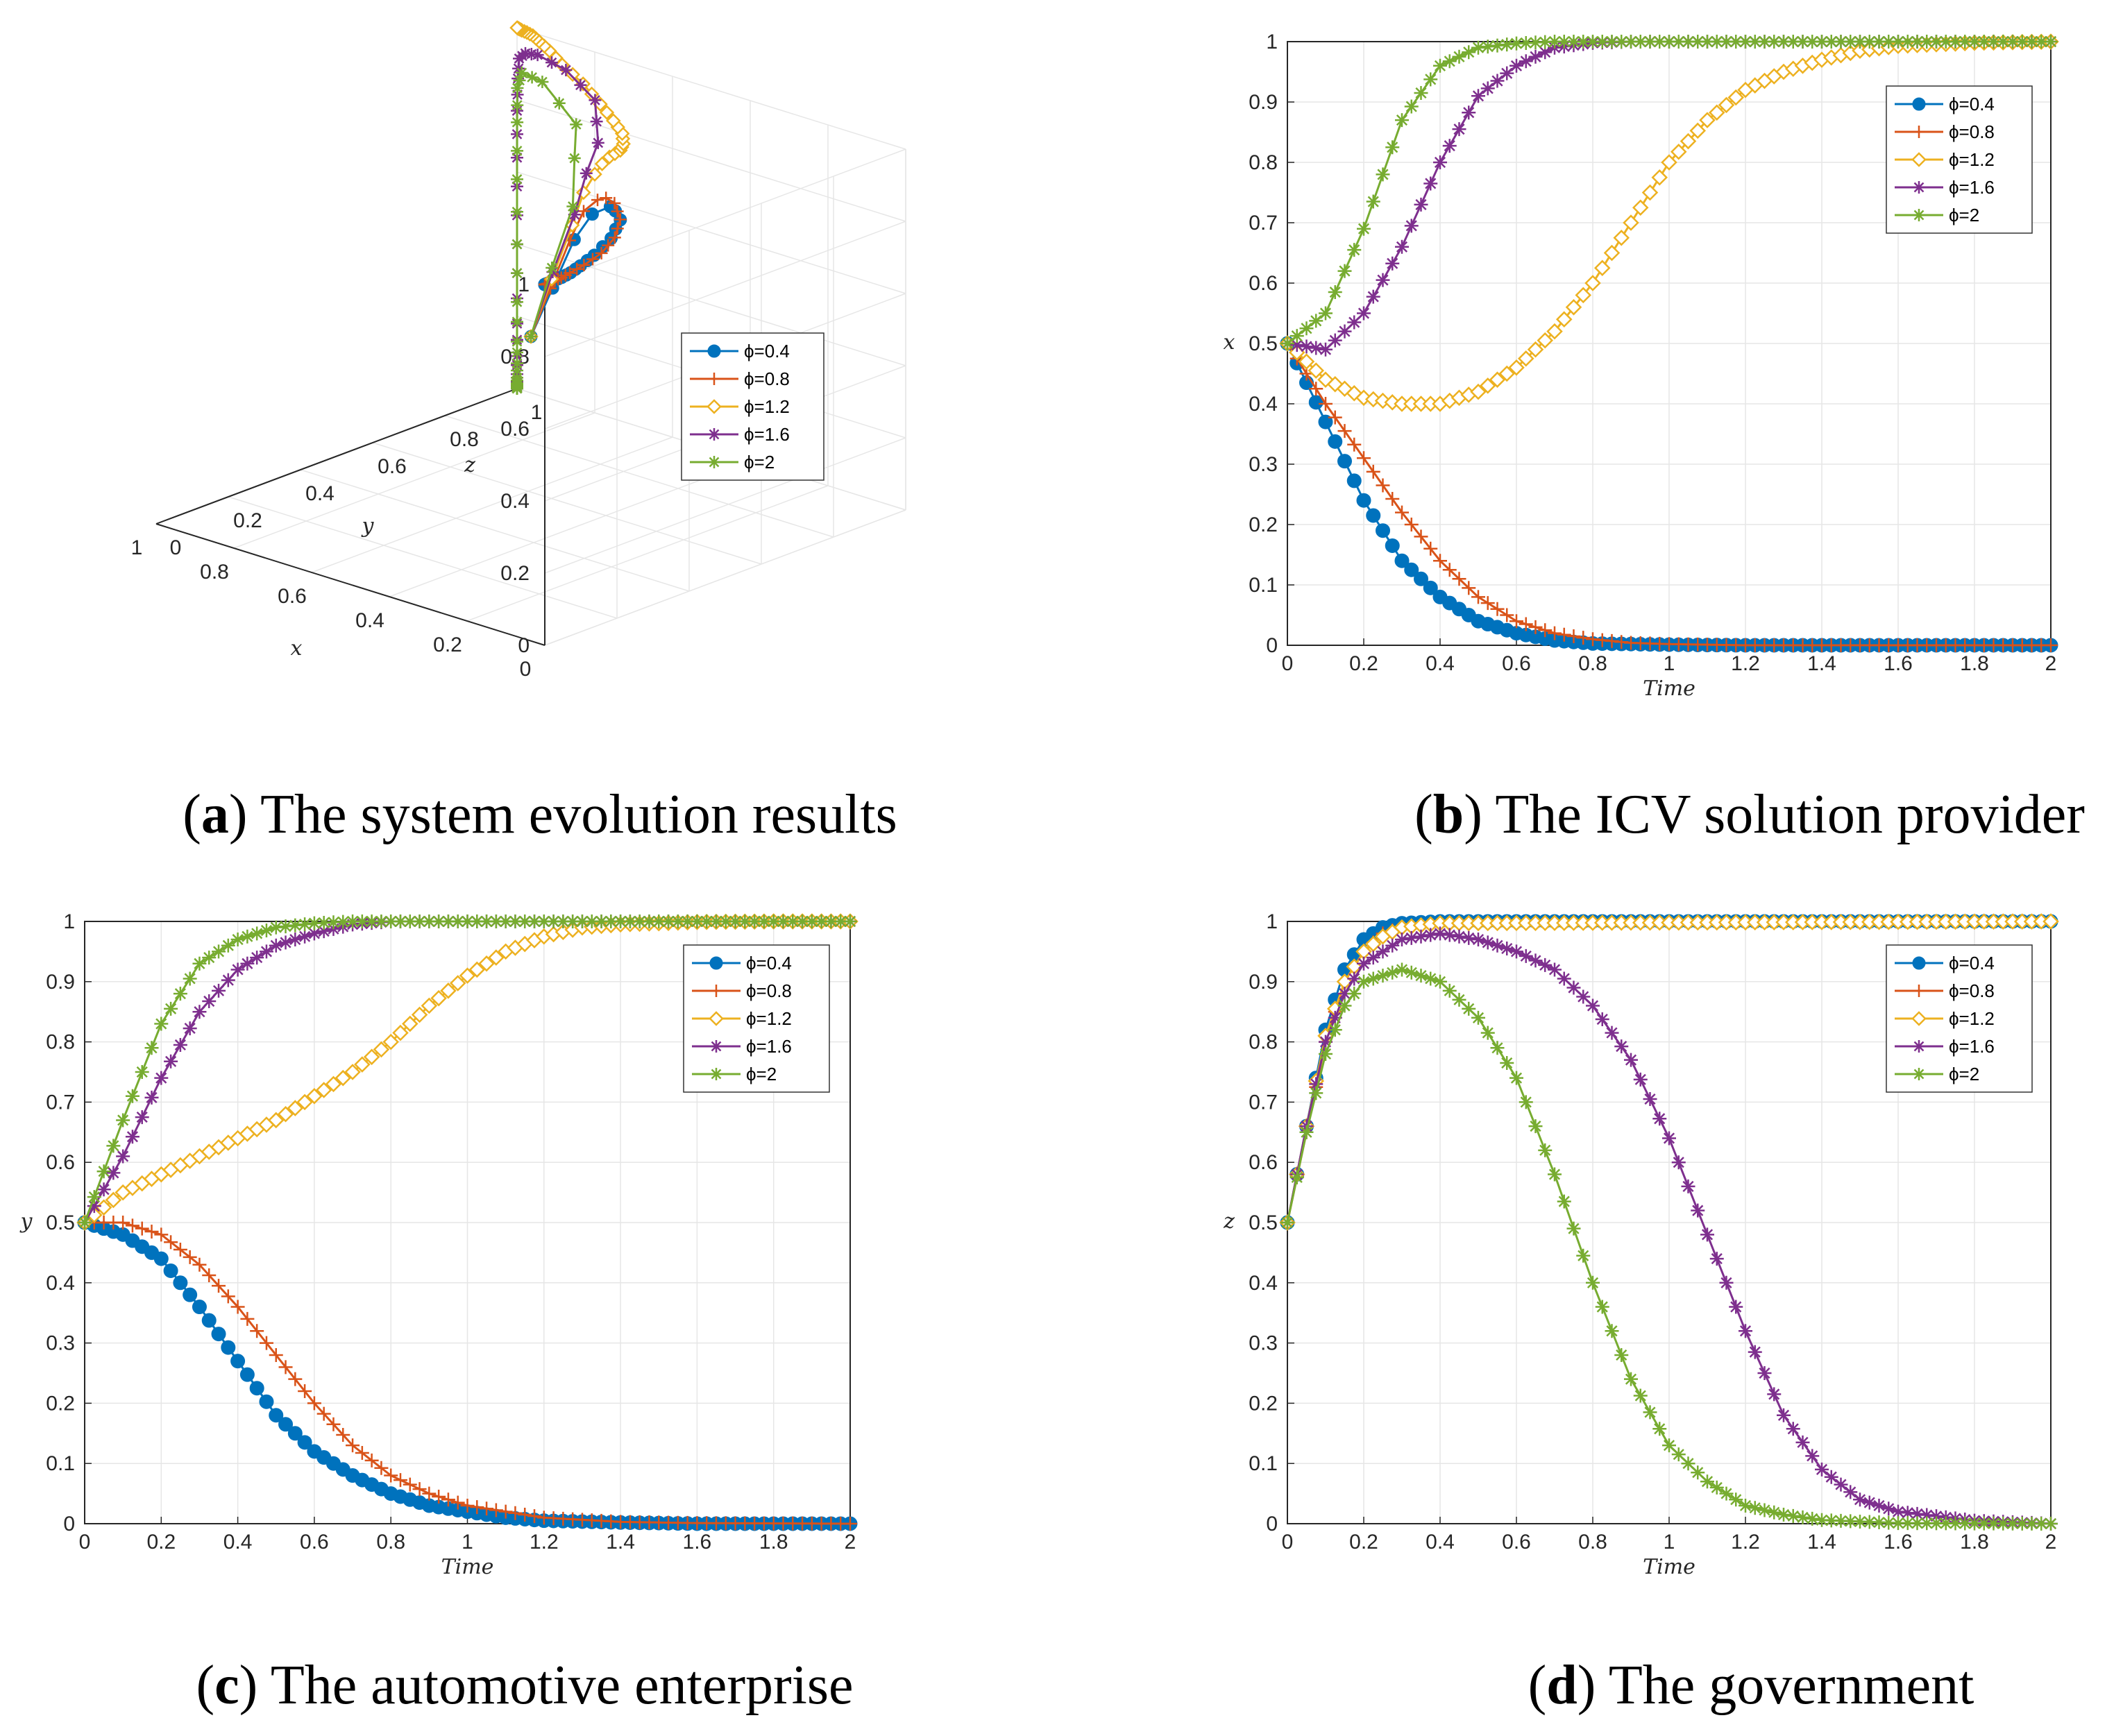  I want to click on panel-c-xtick-label-3: 0.6, so click(314, 1542).